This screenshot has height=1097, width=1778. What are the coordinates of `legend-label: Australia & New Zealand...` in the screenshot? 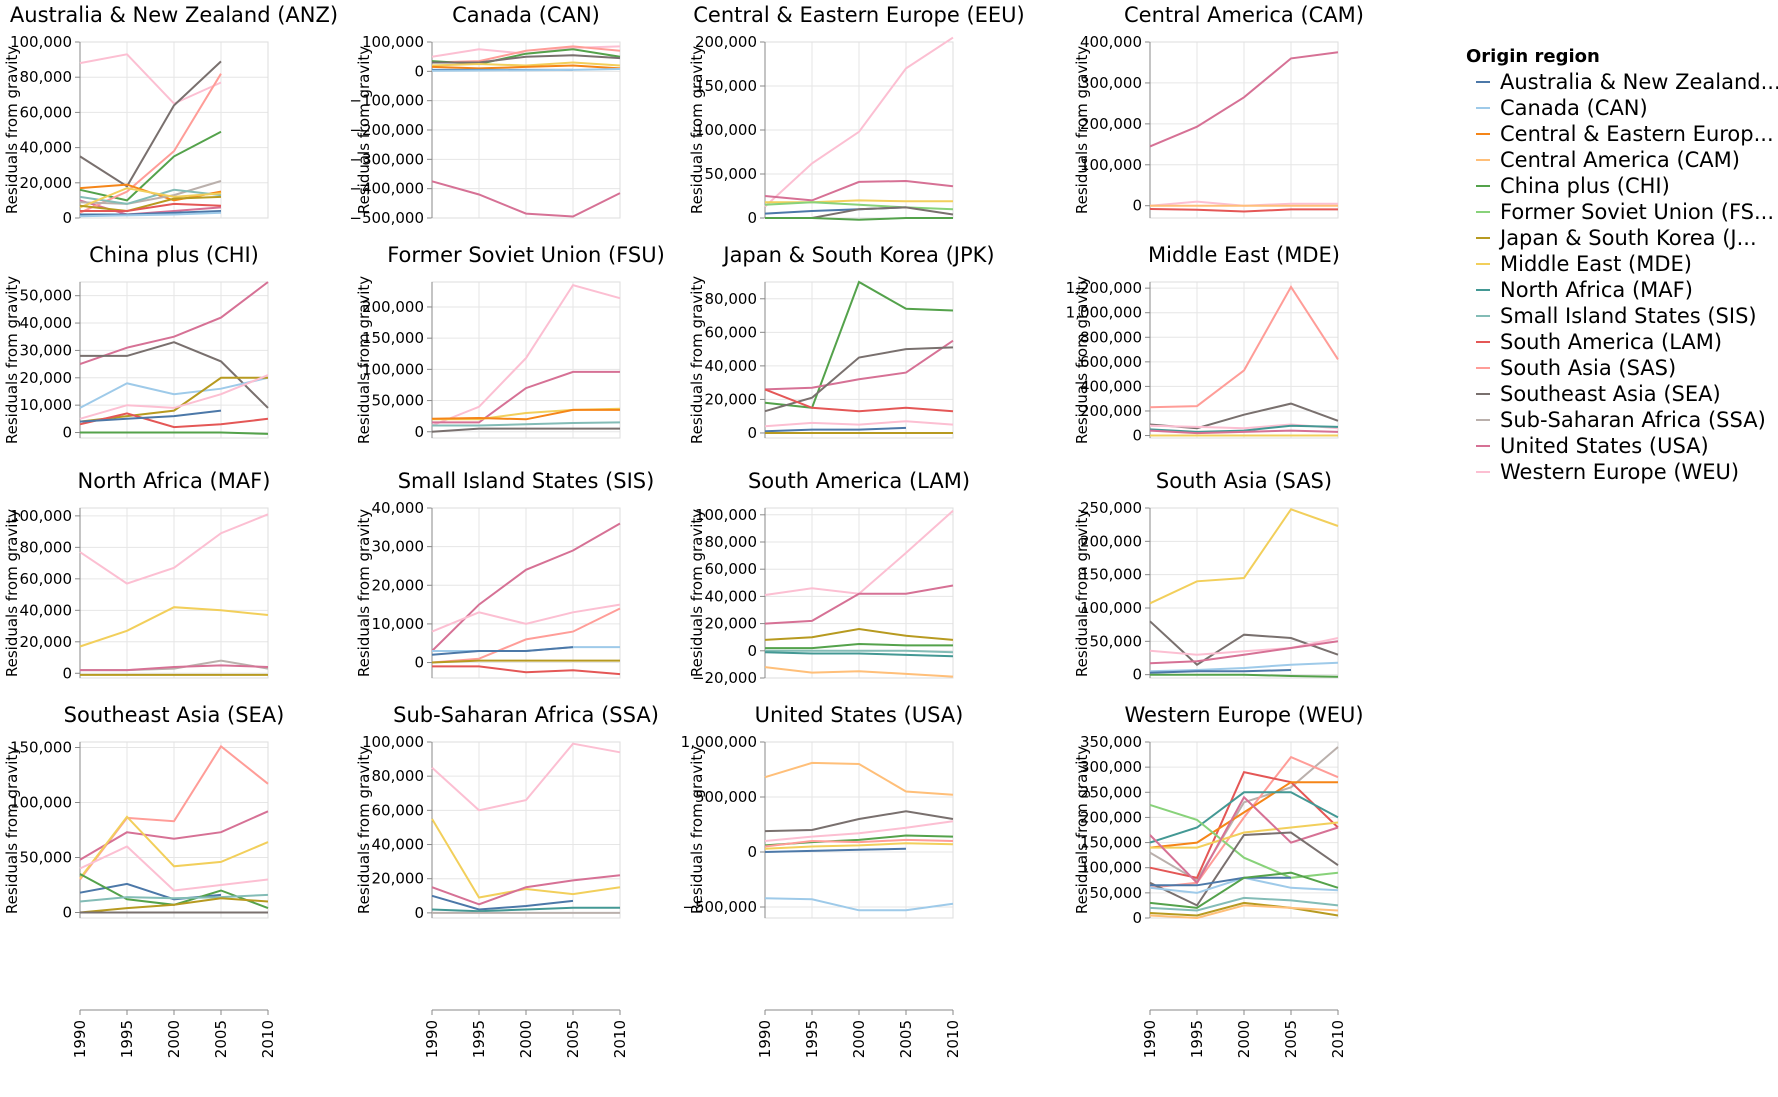 It's located at (1639, 82).